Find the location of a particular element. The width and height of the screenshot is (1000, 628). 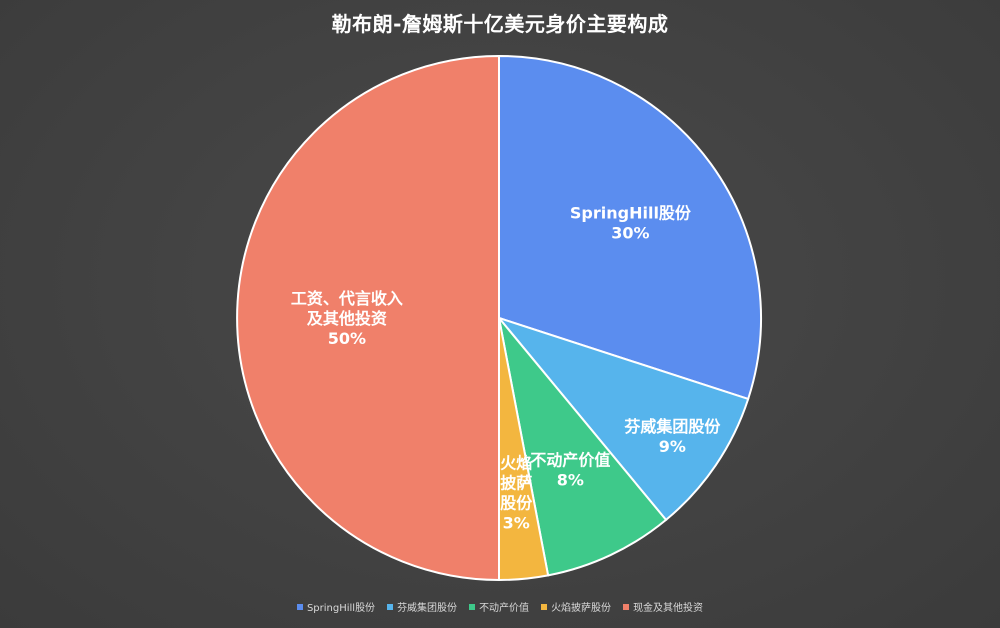

legend-item: 芬威集团股份 is located at coordinates (422, 606).